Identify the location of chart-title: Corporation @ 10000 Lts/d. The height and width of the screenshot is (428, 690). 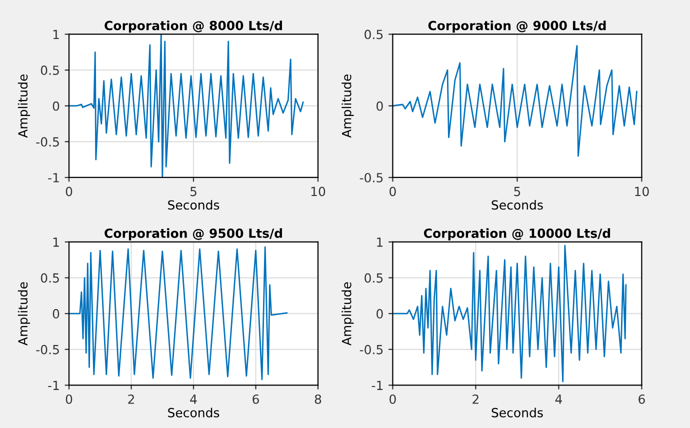
(517, 234).